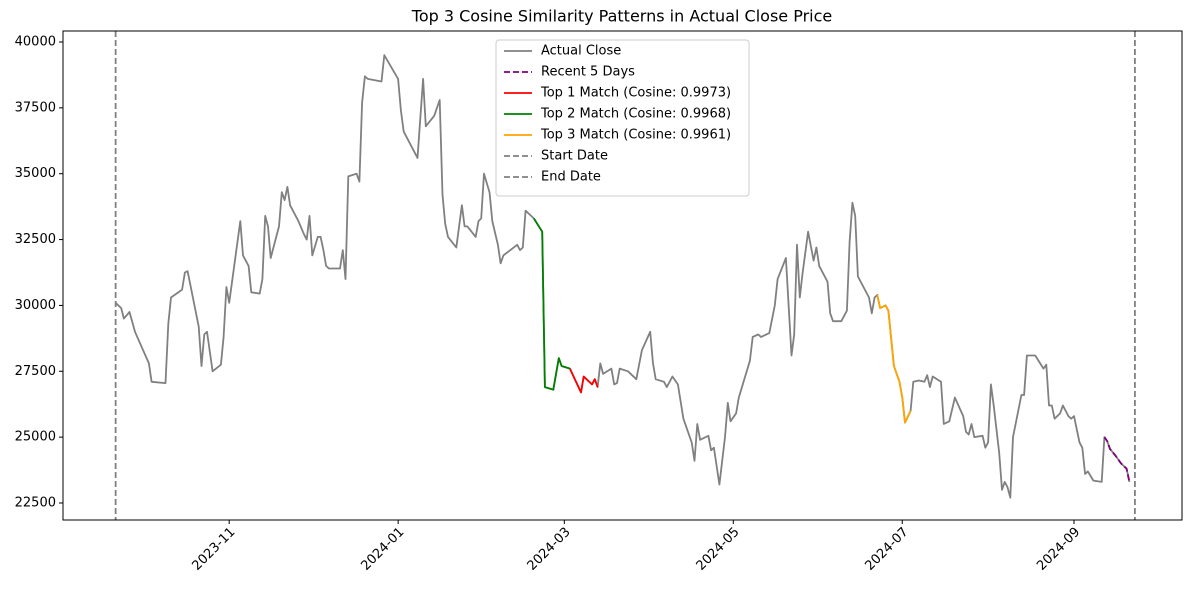  What do you see at coordinates (35, 305) in the screenshot?
I see `y-tick-label: 30000` at bounding box center [35, 305].